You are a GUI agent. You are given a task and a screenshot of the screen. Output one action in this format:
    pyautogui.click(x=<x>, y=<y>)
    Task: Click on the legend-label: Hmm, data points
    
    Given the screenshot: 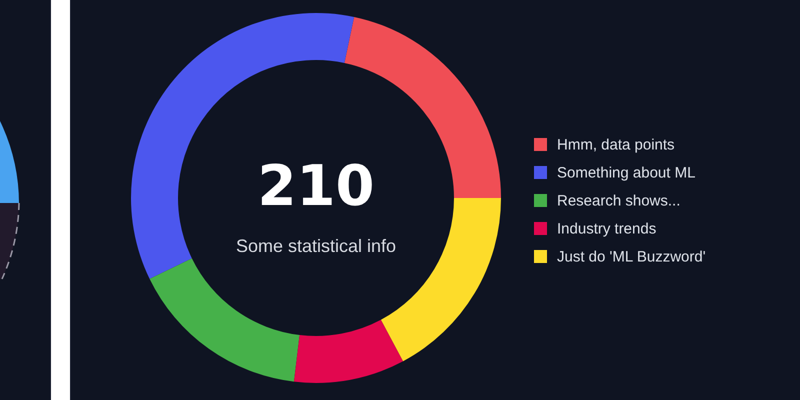 What is the action you would take?
    pyautogui.click(x=616, y=145)
    